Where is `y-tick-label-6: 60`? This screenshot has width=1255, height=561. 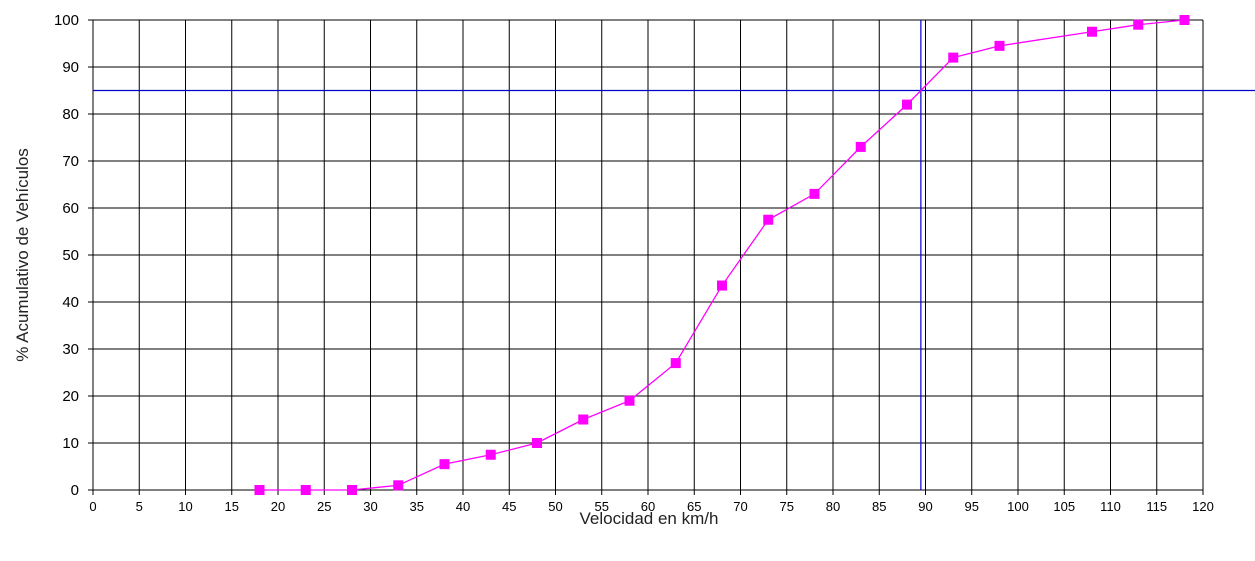 y-tick-label-6: 60 is located at coordinates (70, 208).